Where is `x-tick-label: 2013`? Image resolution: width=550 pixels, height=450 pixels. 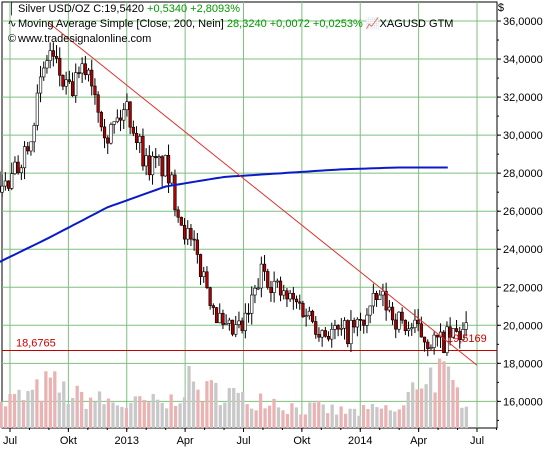 x-tick-label: 2013 is located at coordinates (127, 441).